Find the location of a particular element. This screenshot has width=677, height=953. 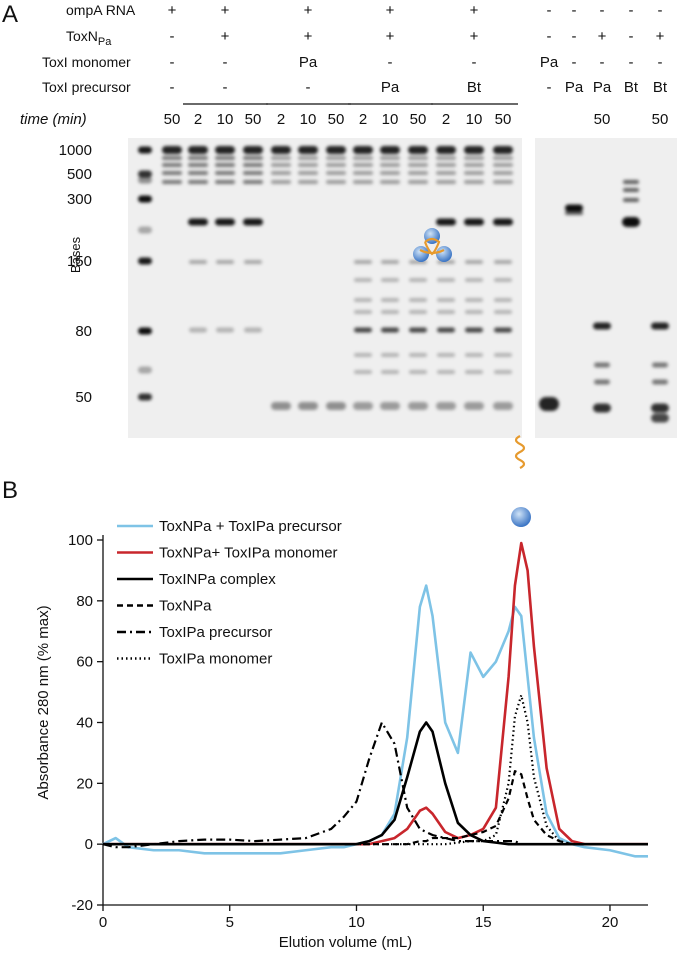

row-label-main: ToxN is located at coordinates (82, 36).